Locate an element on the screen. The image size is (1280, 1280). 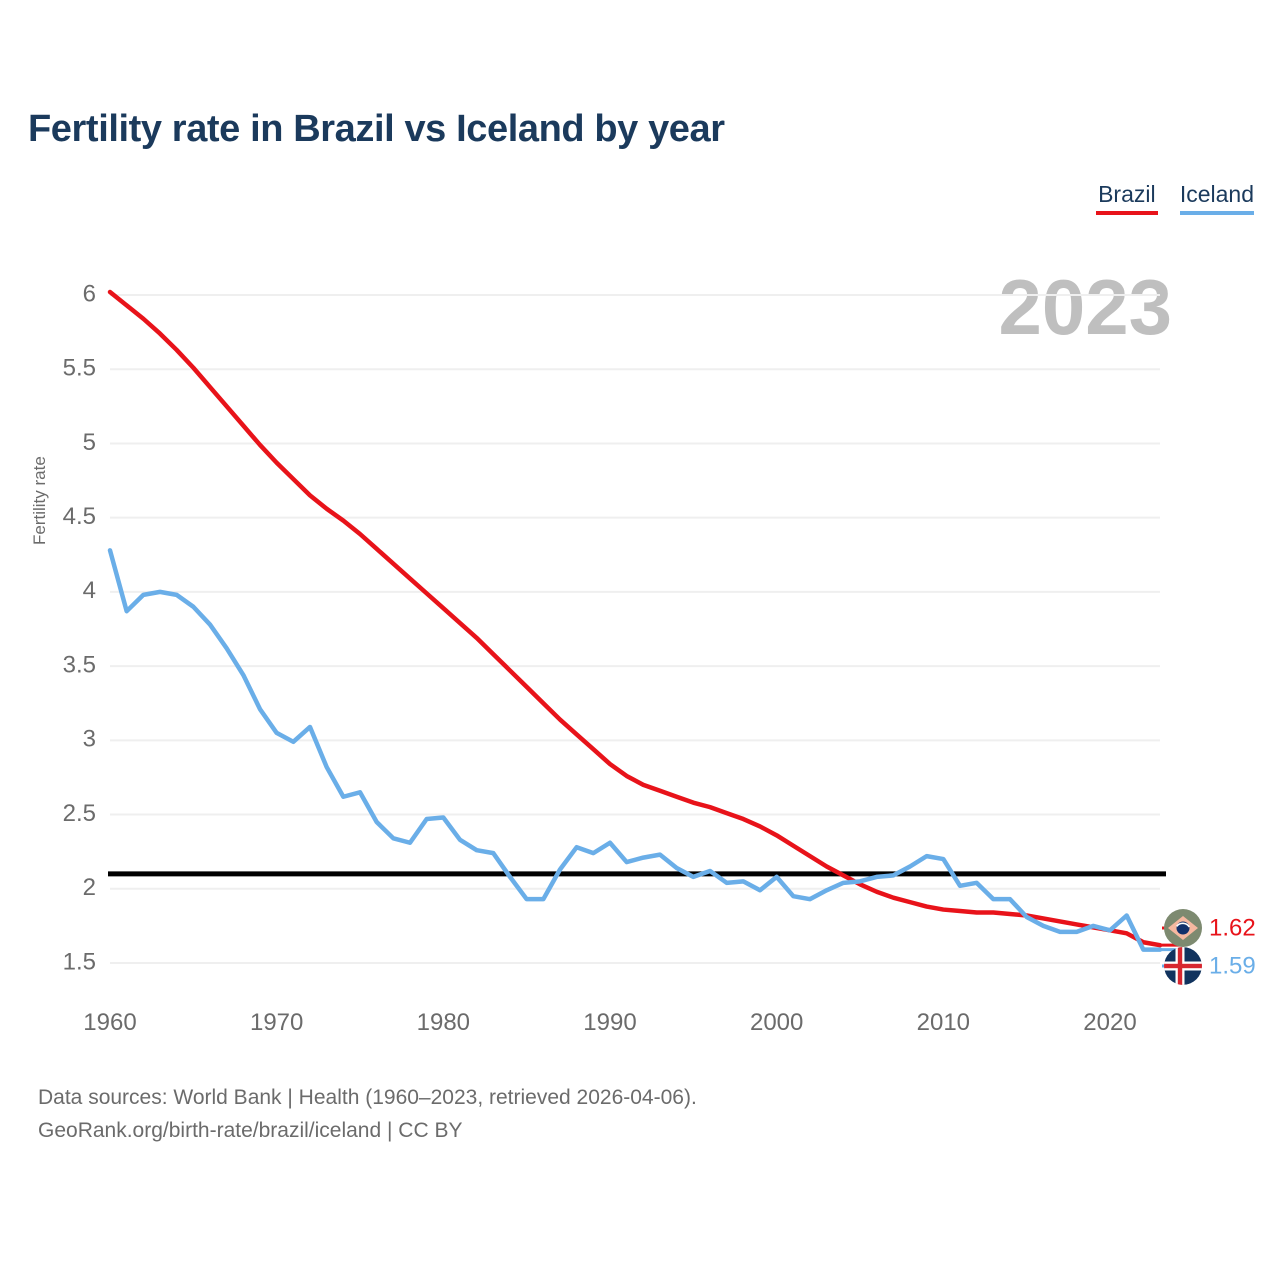
y-tick-label: 5.5 is located at coordinates (79, 368).